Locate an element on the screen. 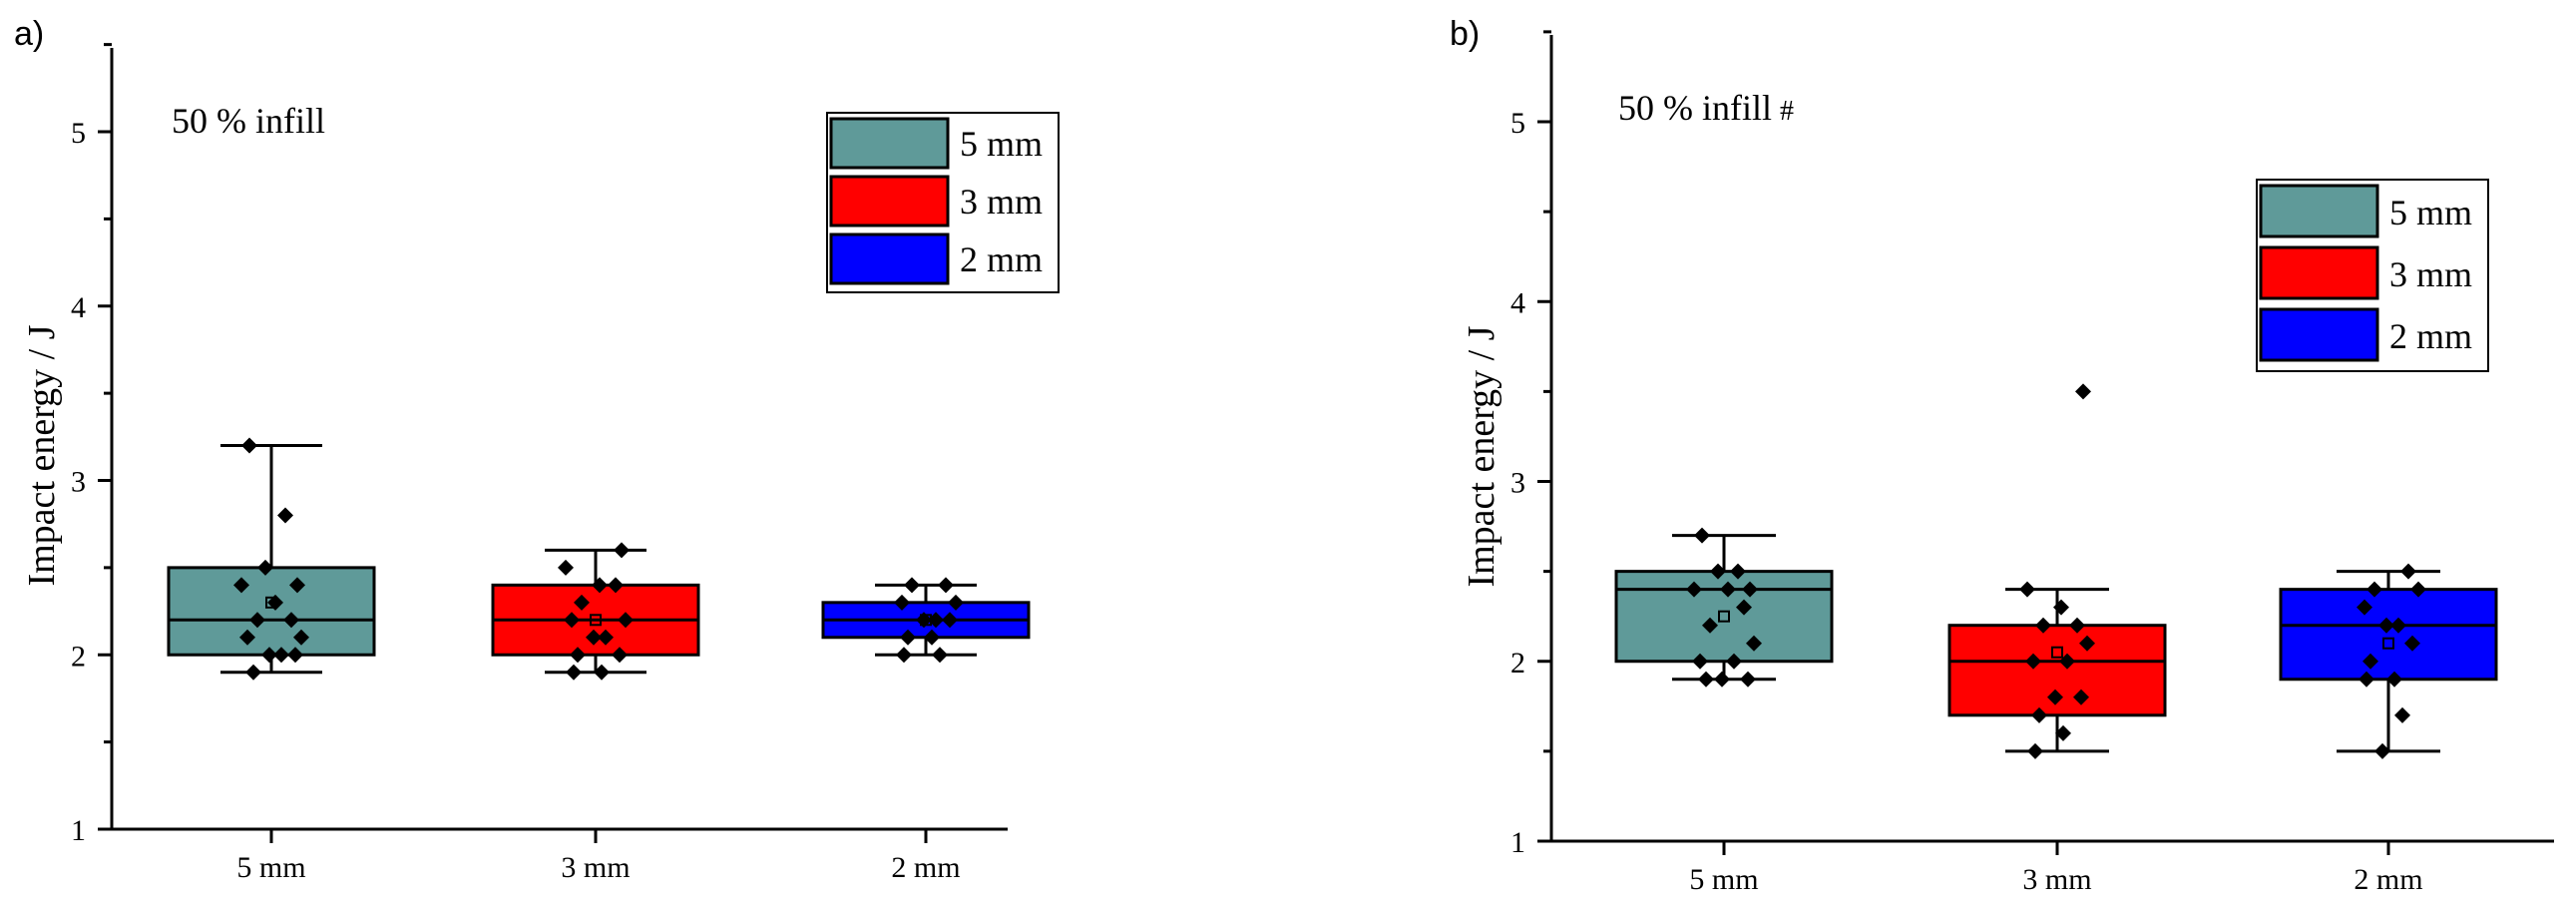  y-tick-label: 5 is located at coordinates (1517, 123).